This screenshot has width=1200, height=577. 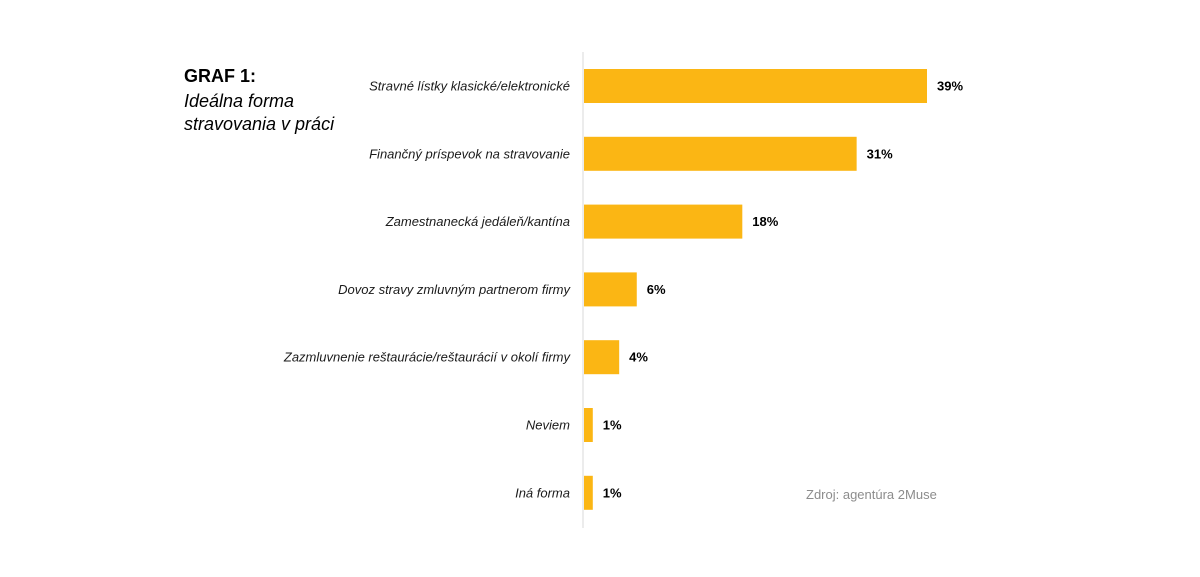 I want to click on category-label: Dovoz stravy zmluvným partnerom firmy, so click(x=454, y=289).